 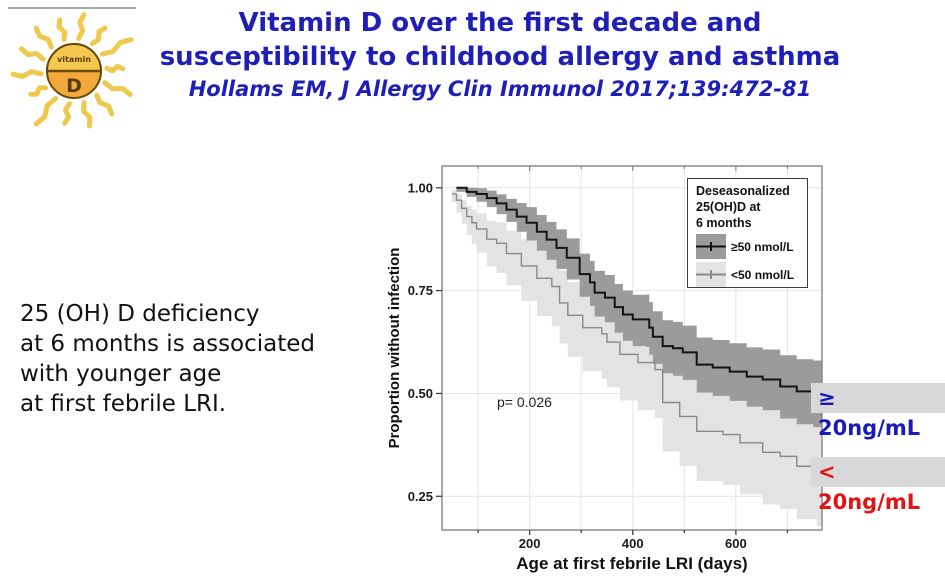 I want to click on y-tick-label: 1.00, so click(x=420, y=187).